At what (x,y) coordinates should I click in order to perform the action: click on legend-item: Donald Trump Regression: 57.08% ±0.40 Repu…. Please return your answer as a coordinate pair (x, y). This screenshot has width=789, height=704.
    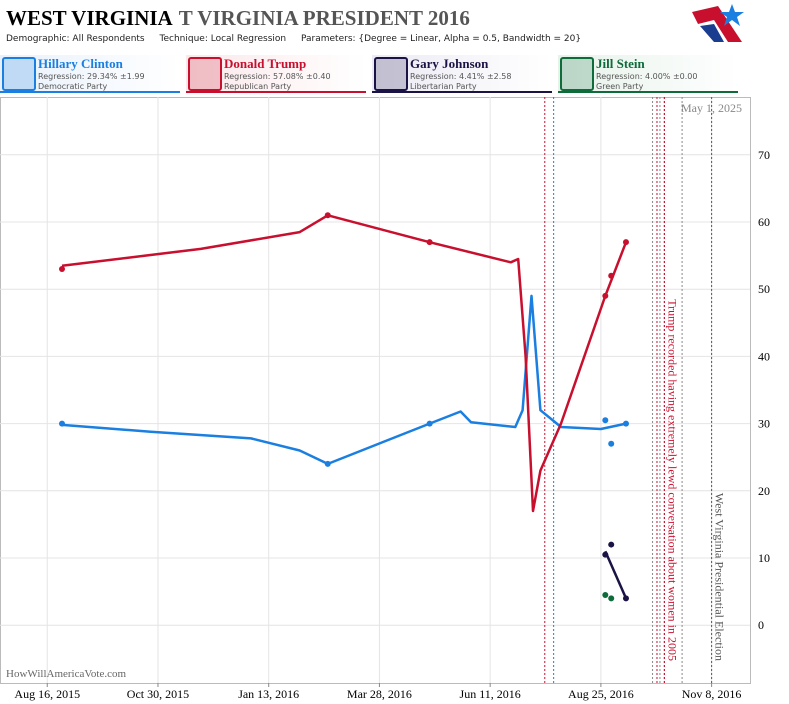
    Looking at the image, I should click on (276, 74).